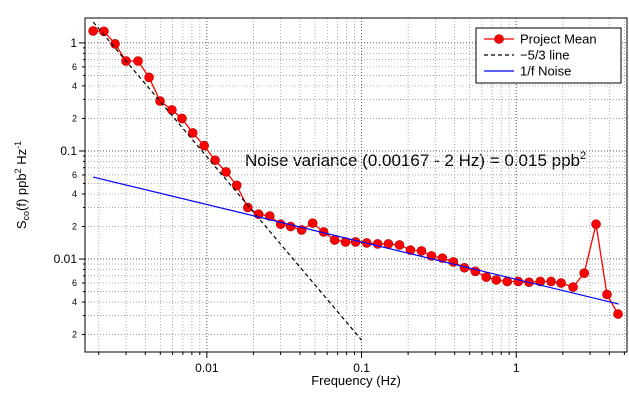  What do you see at coordinates (499, 39) in the screenshot?
I see `legend-marker` at bounding box center [499, 39].